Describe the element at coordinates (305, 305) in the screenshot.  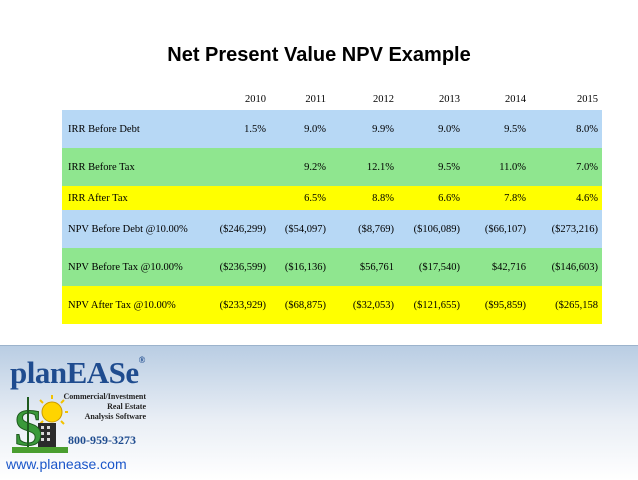
I see `table-cell: ($68,875)` at that location.